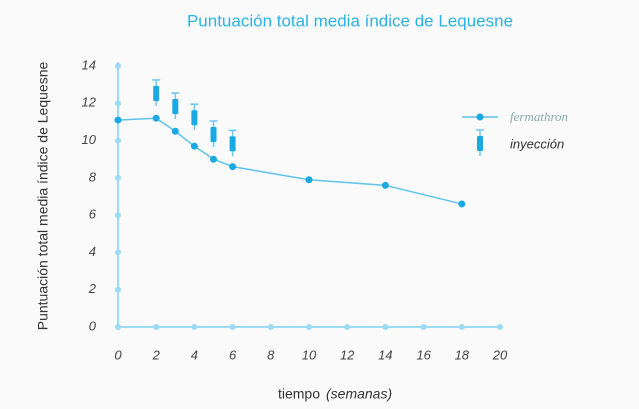 The height and width of the screenshot is (409, 639). What do you see at coordinates (480, 117) in the screenshot?
I see `legend-swatch-dot` at bounding box center [480, 117].